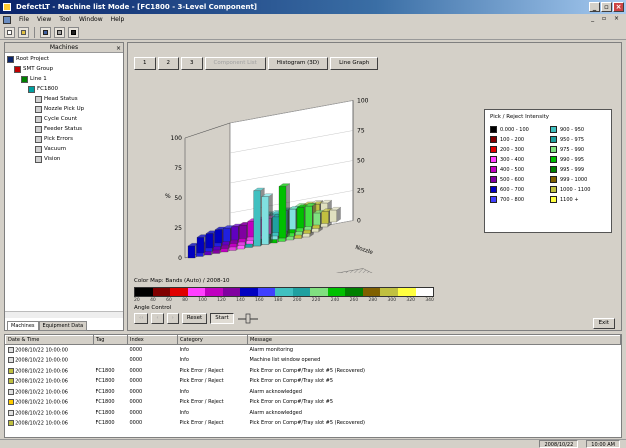  What do you see at coordinates (59, 32) in the screenshot?
I see `print-button` at bounding box center [59, 32].